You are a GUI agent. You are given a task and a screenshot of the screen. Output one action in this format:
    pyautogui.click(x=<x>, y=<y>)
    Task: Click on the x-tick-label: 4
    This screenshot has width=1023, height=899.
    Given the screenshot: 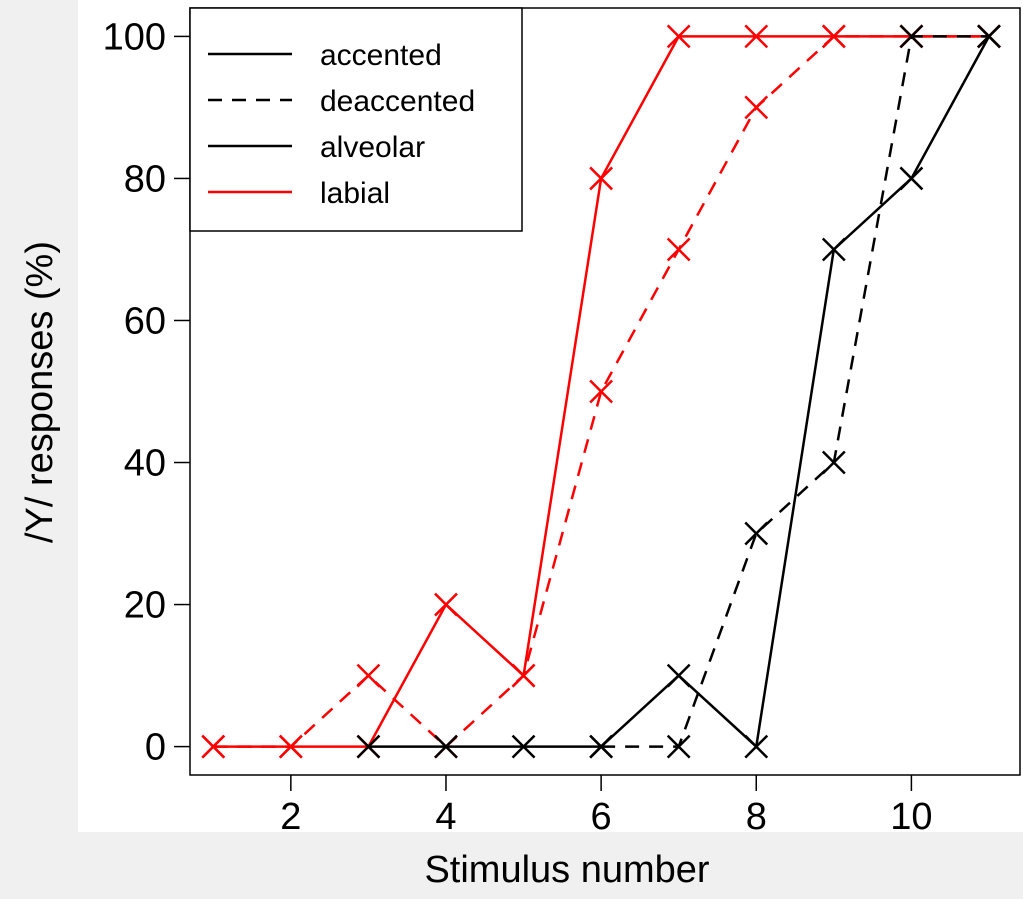 What is the action you would take?
    pyautogui.click(x=445, y=817)
    